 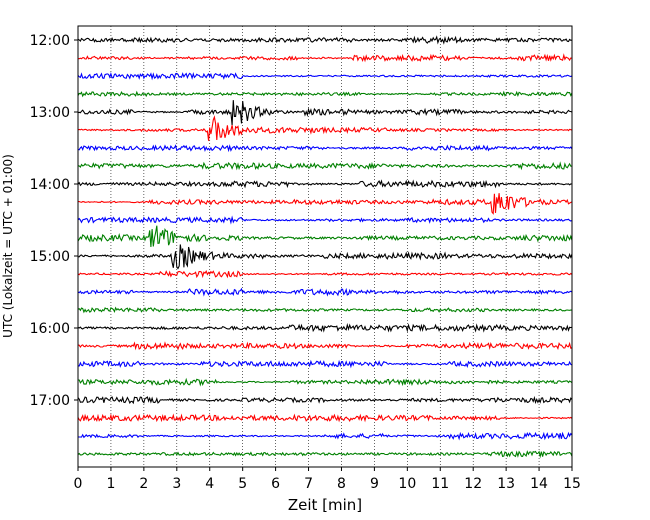 I want to click on x-tick-label: 13, so click(x=506, y=484).